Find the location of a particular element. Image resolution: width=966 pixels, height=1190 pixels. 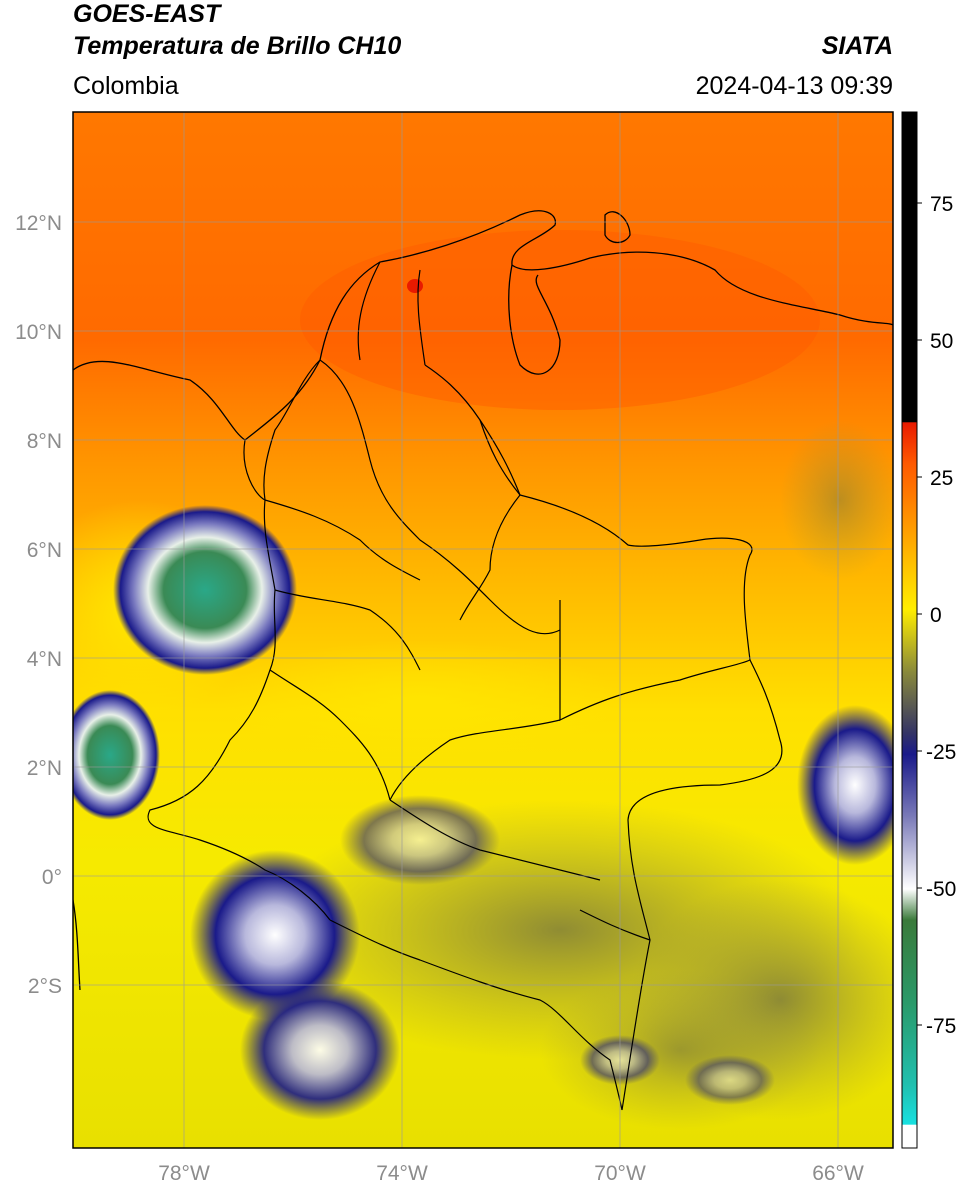

lat-label: 8°N is located at coordinates (44, 441).